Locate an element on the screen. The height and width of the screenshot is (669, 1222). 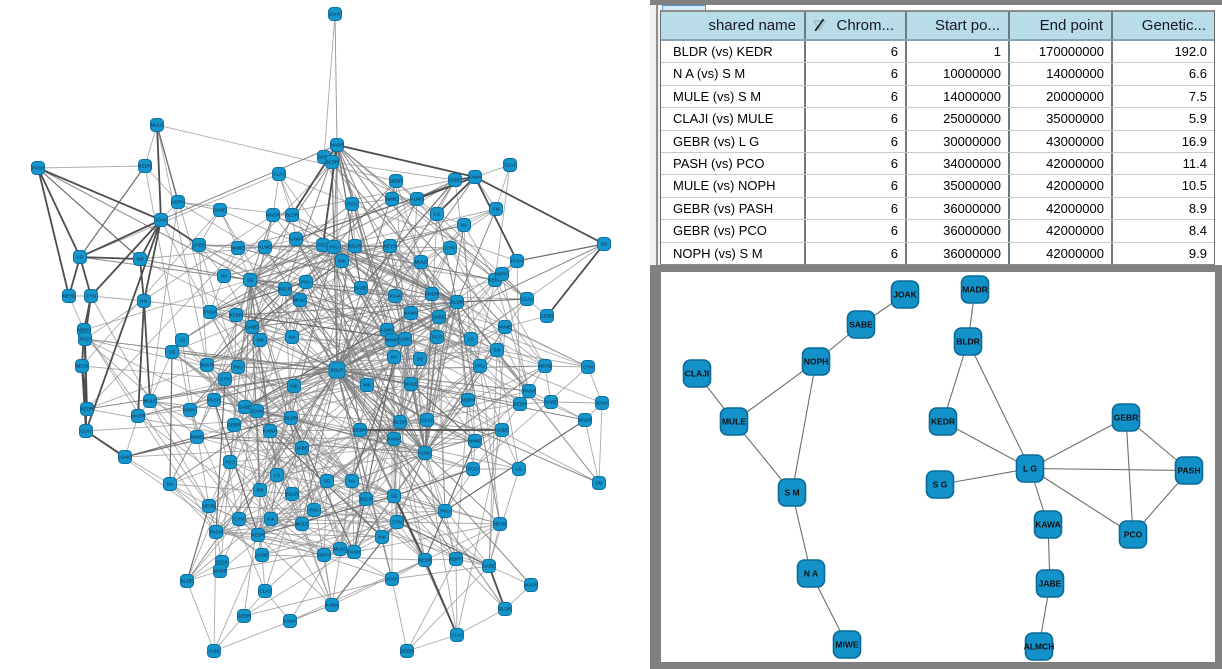
svg-text: N A is located at coordinates (811, 573).